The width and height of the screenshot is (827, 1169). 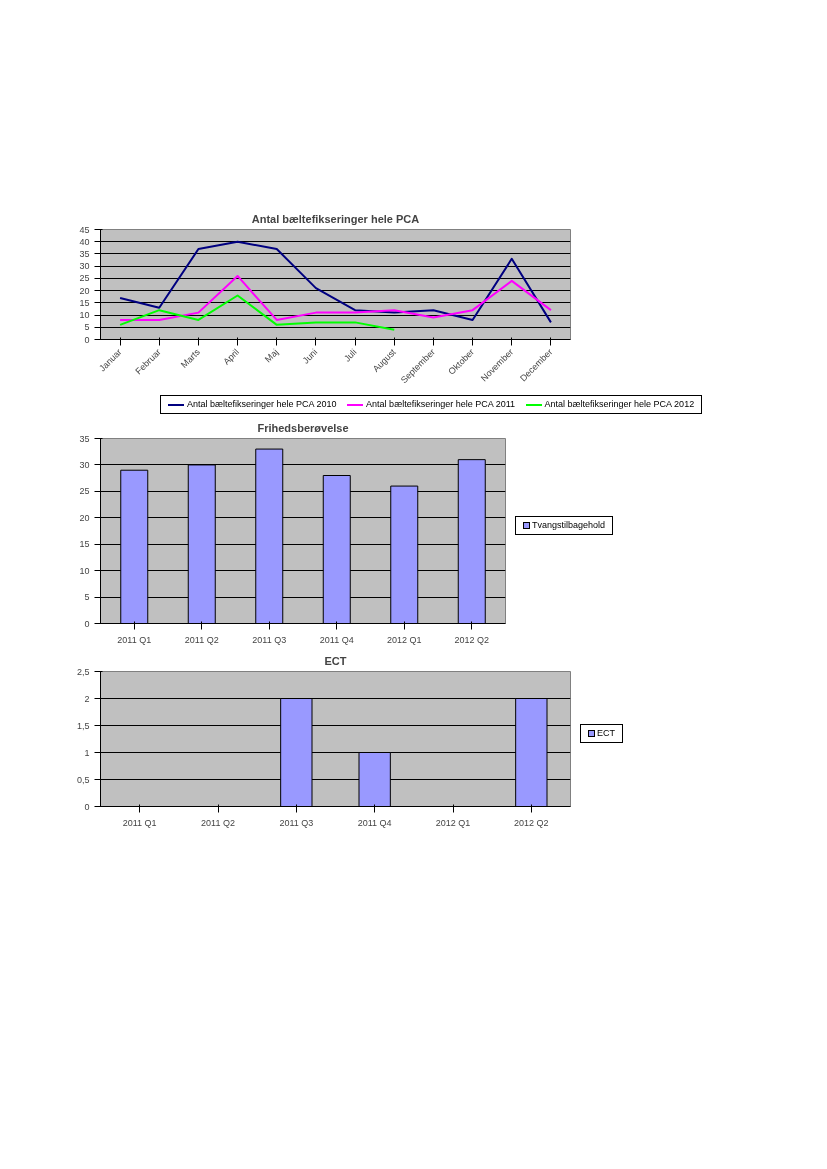 What do you see at coordinates (83, 725) in the screenshot?
I see `y-tick-label: 1,5` at bounding box center [83, 725].